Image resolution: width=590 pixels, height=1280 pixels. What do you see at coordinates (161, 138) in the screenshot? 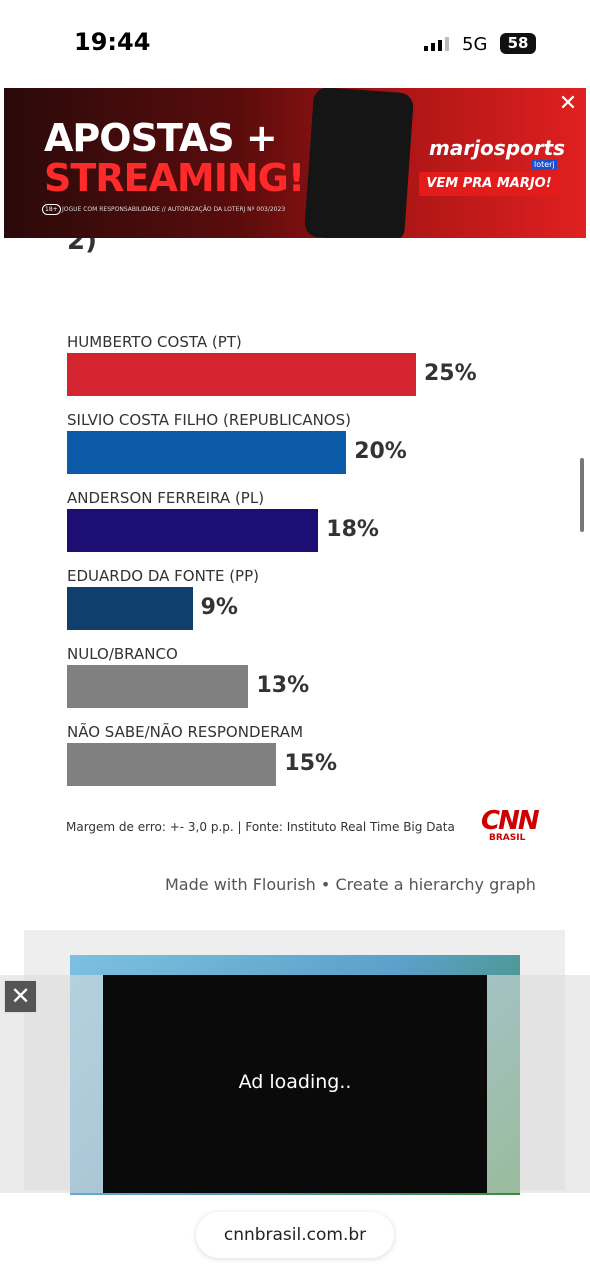
I see `ad-headline: APOSTAS +` at bounding box center [161, 138].